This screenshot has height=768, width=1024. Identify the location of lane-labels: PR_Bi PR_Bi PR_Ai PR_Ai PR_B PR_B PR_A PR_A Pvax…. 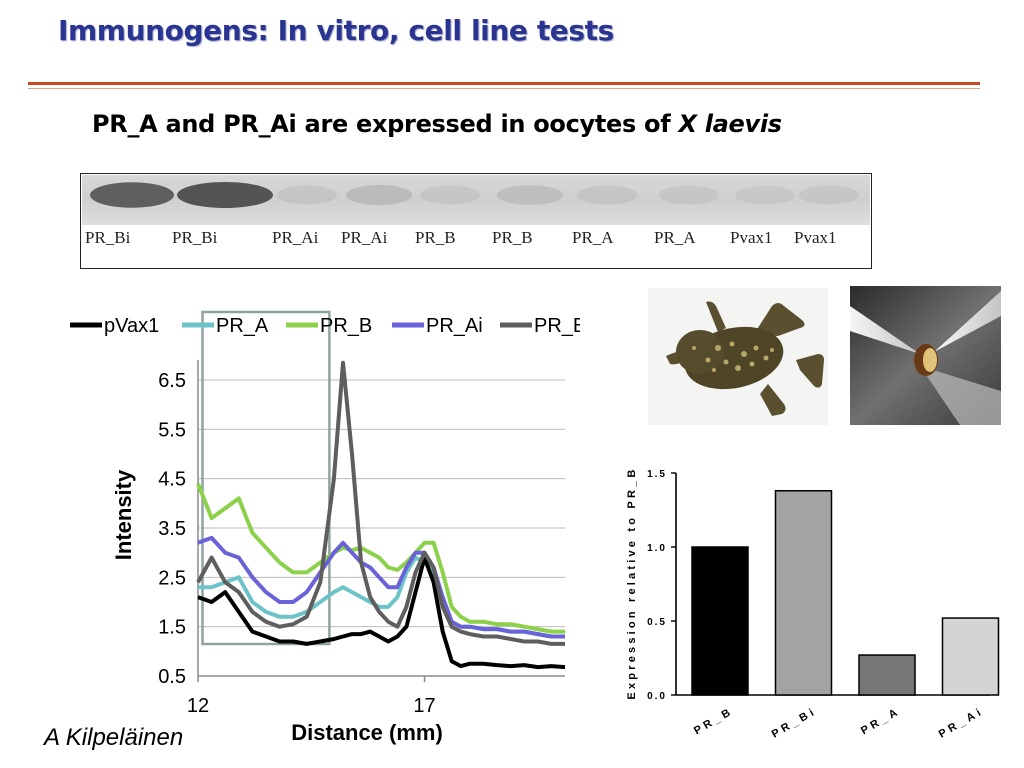
(476, 237).